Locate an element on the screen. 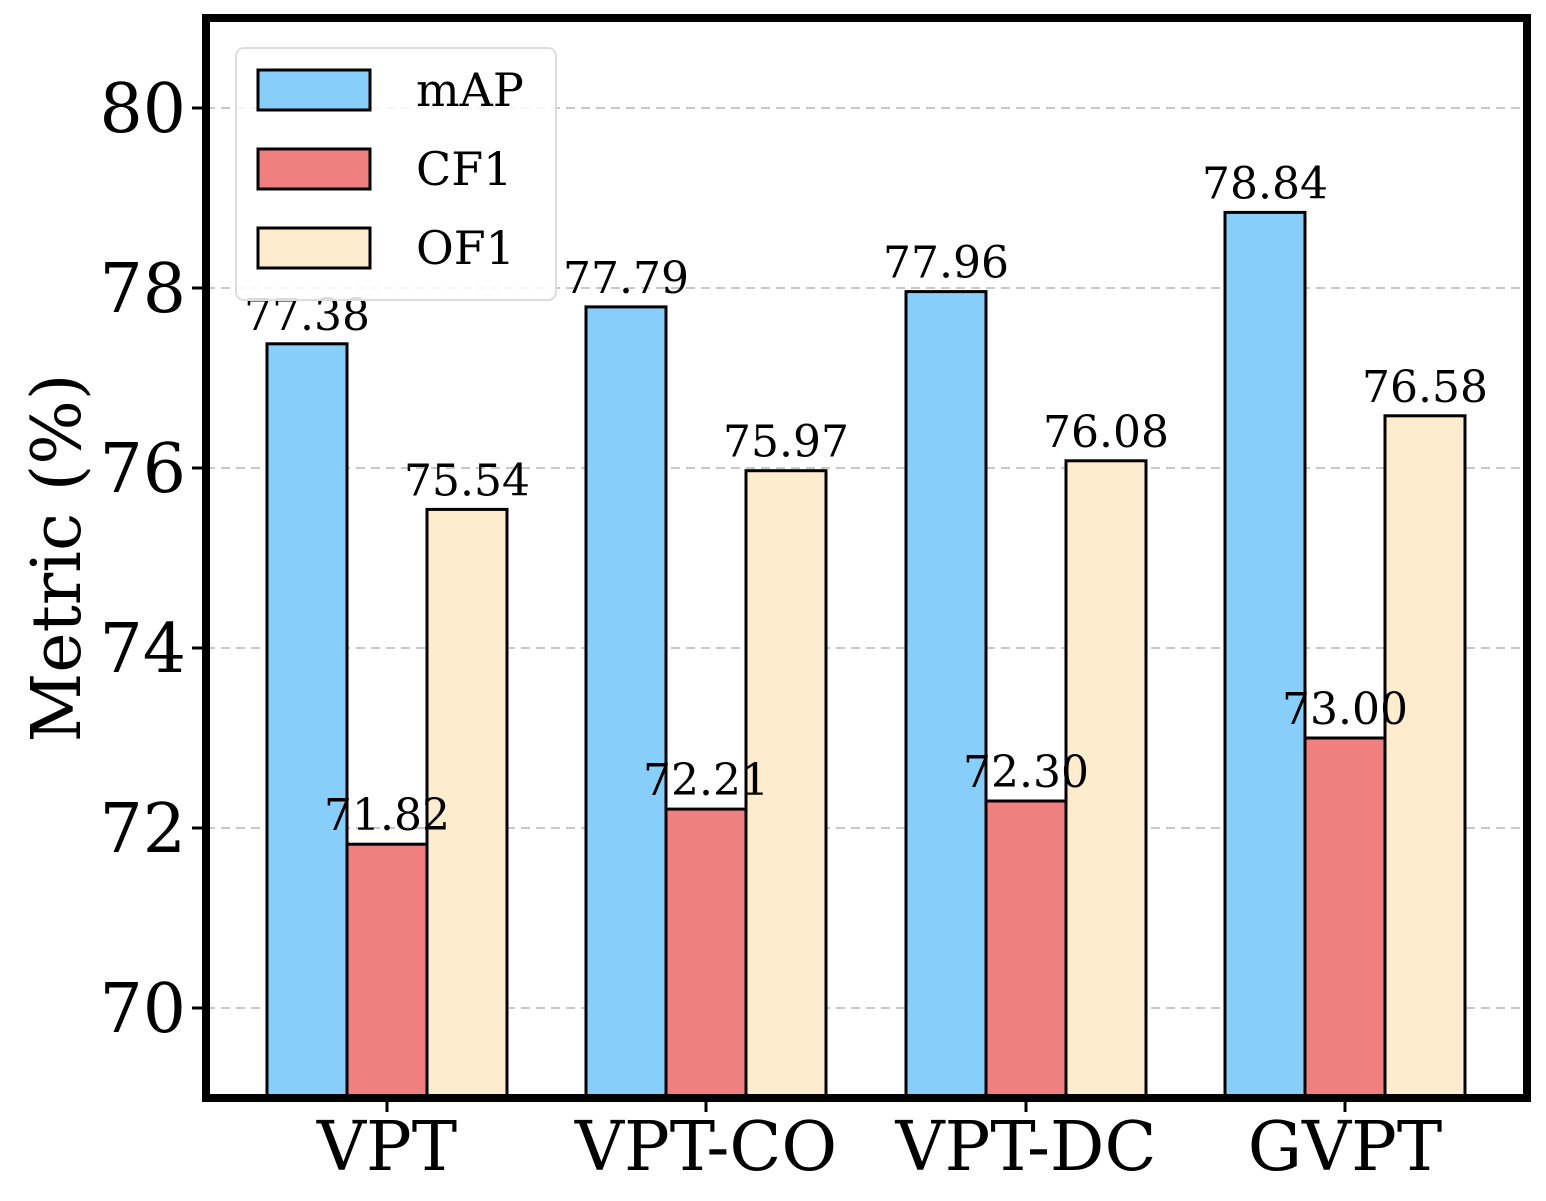 This screenshot has height=1201, width=1546. x-tick-label: VPT-DC is located at coordinates (1026, 1147).